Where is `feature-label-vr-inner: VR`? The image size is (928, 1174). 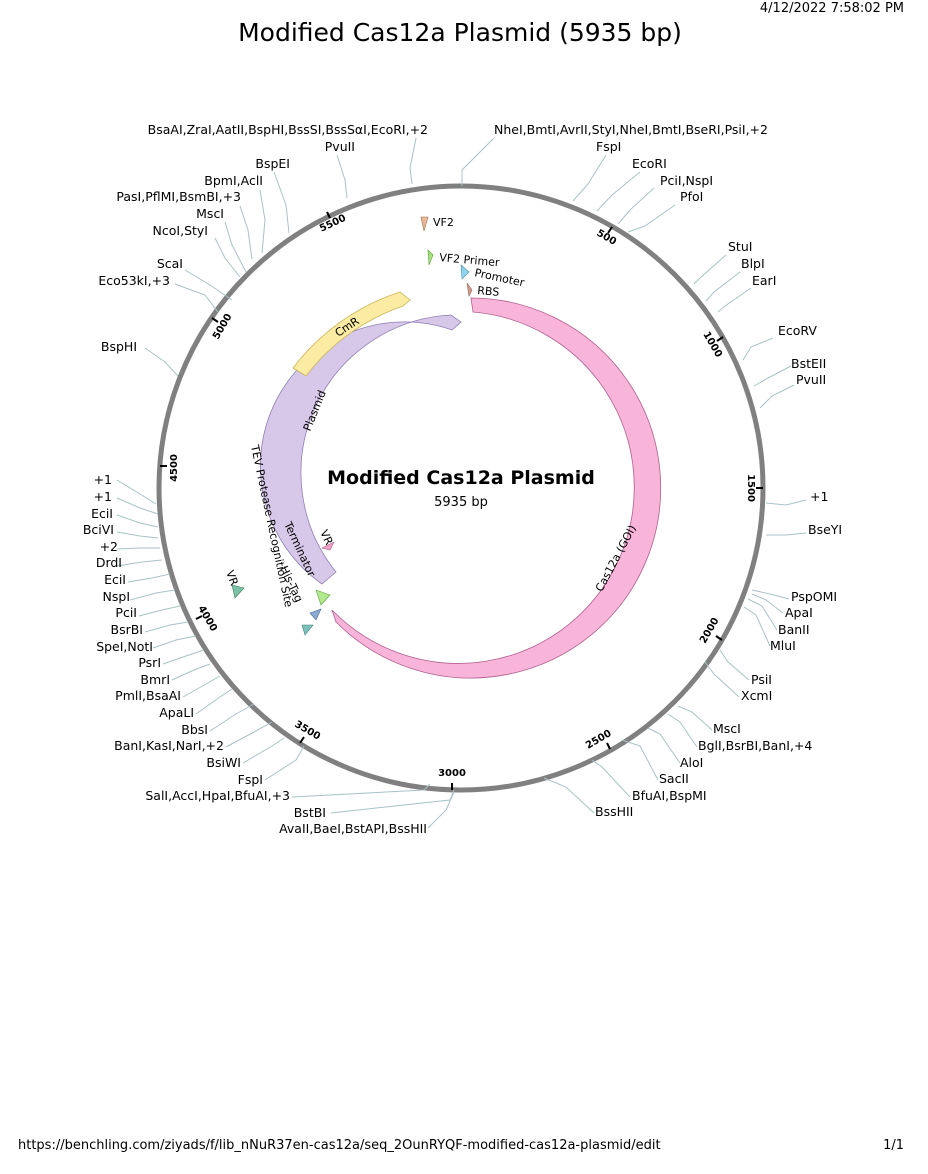
feature-label-vr-inner: VR is located at coordinates (326, 538).